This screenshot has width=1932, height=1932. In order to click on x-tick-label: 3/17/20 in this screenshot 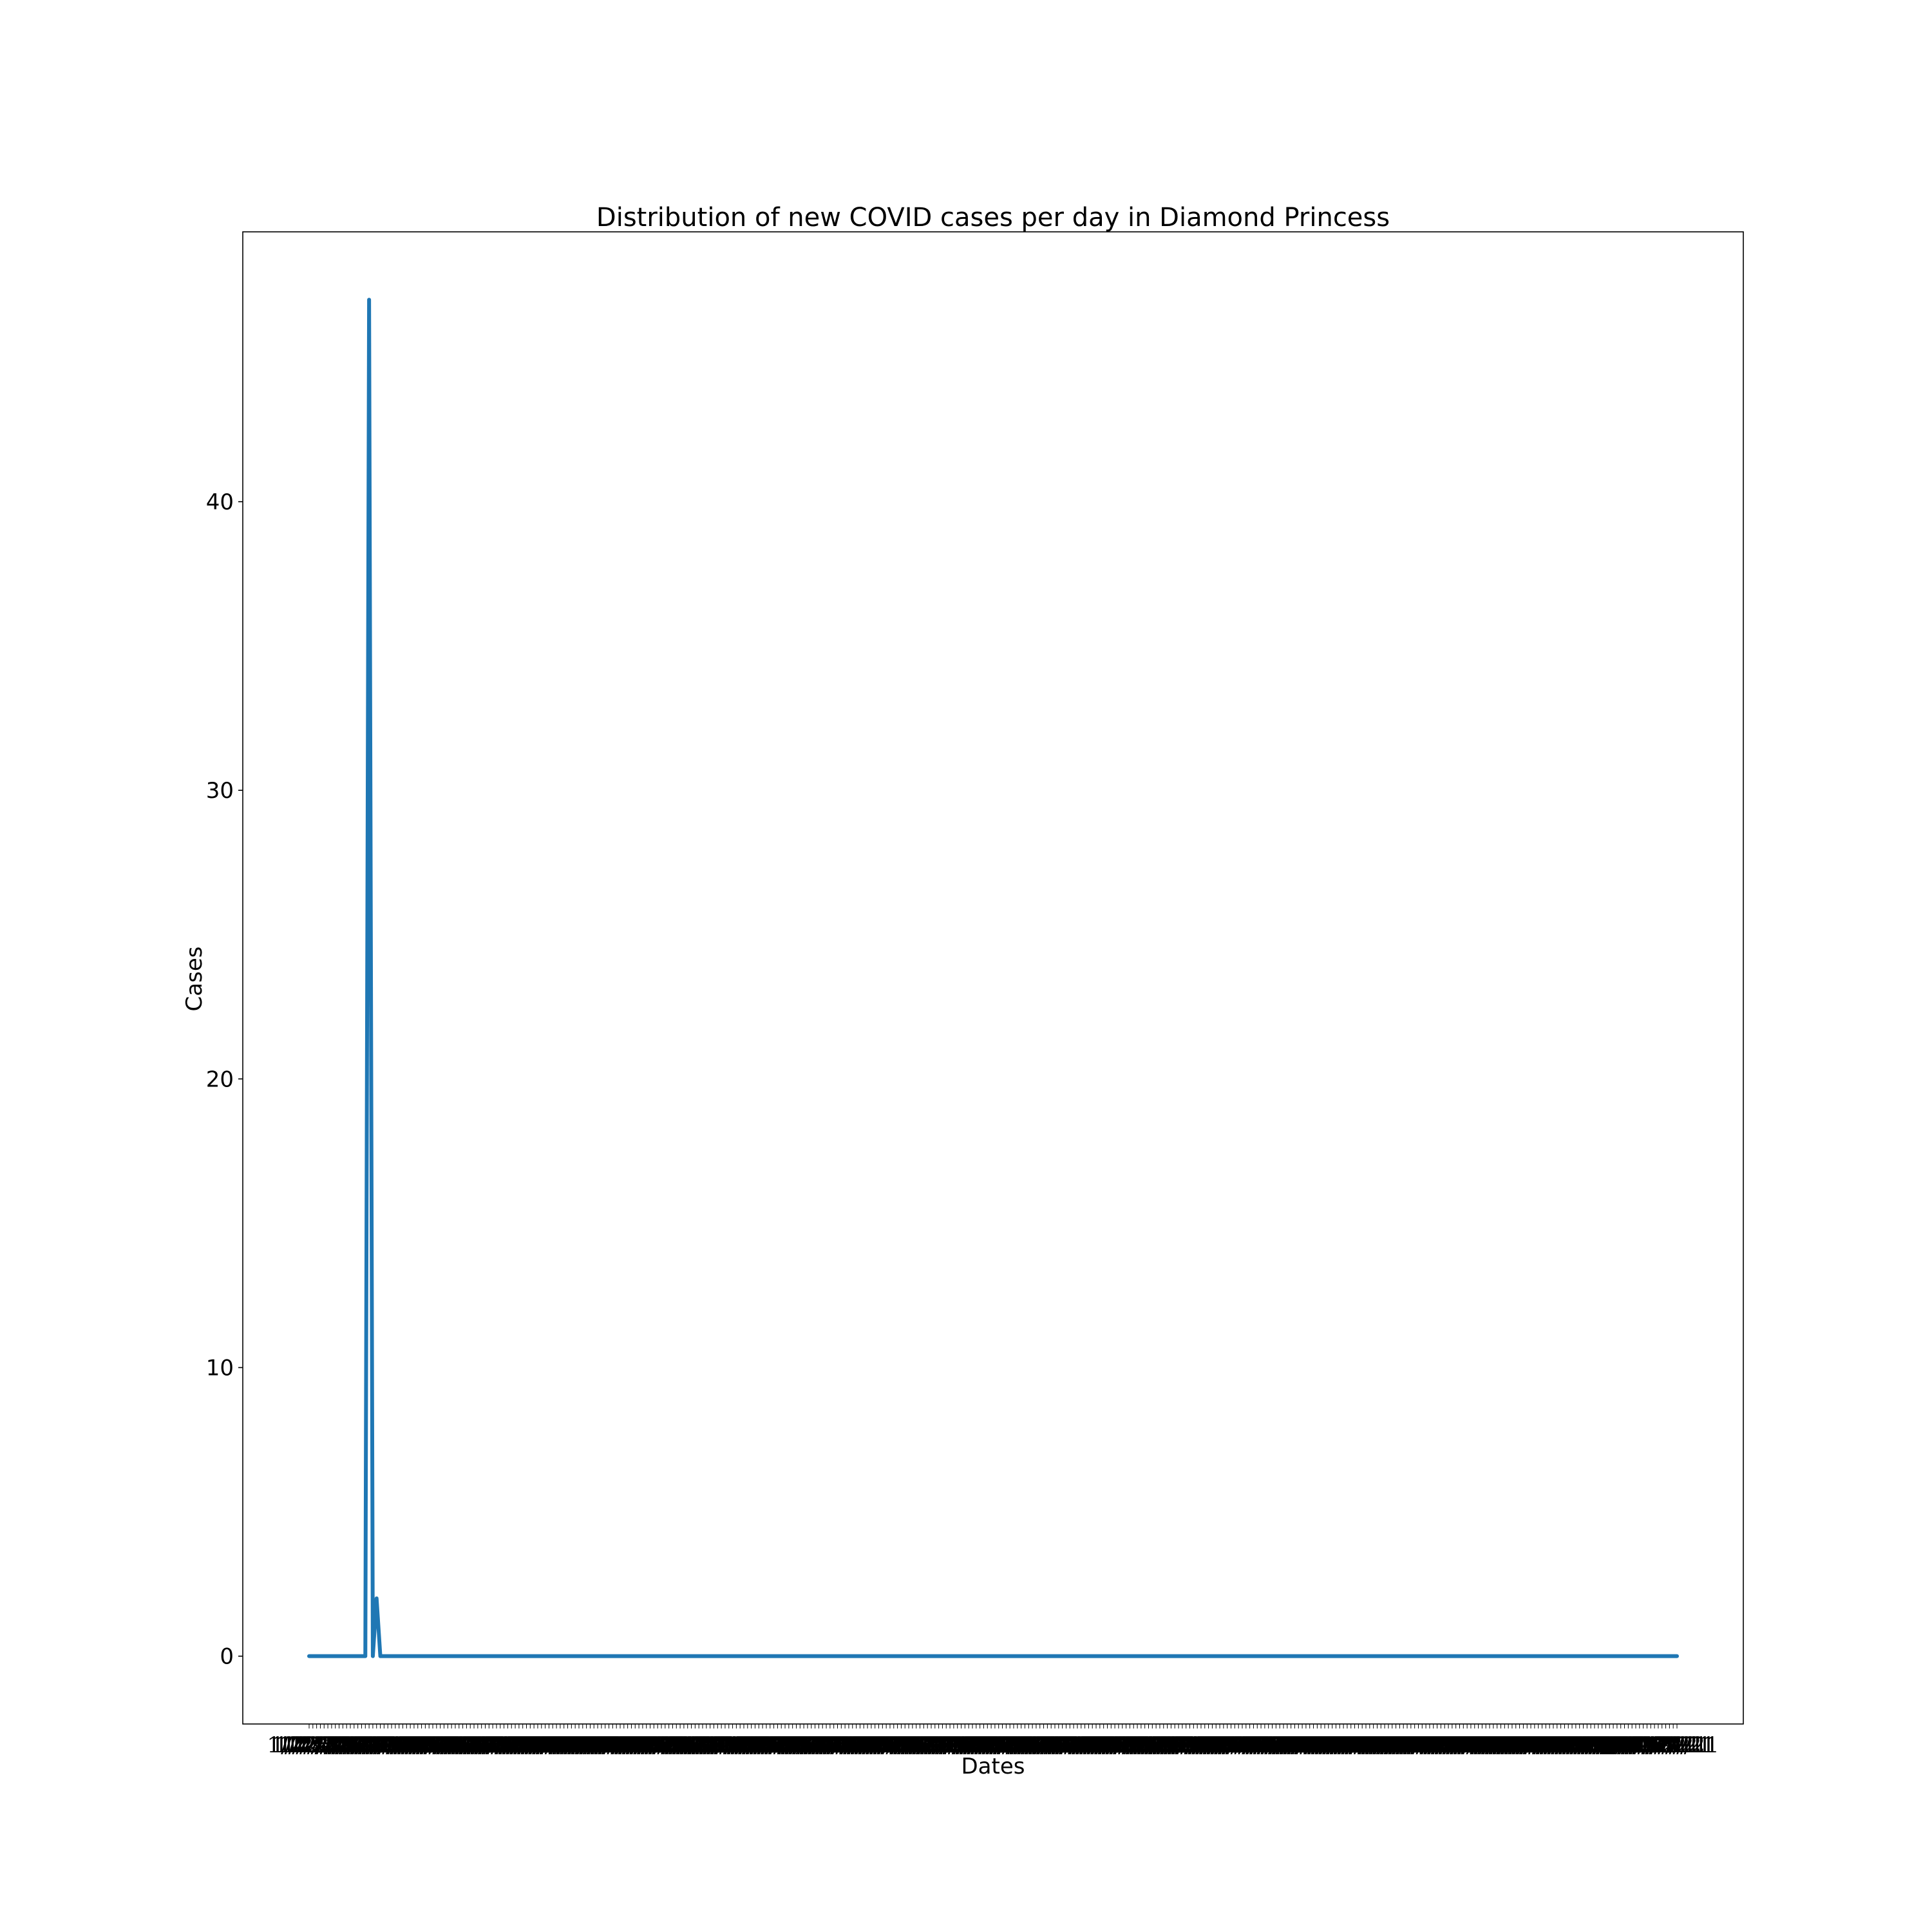, I will do `click(515, 1745)`.